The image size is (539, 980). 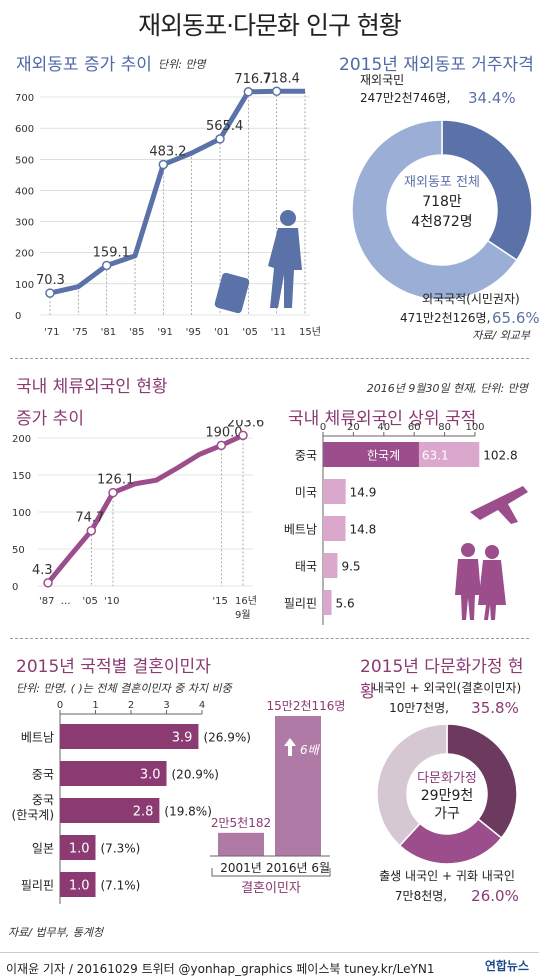 I want to click on people-icon, so click(x=480, y=581).